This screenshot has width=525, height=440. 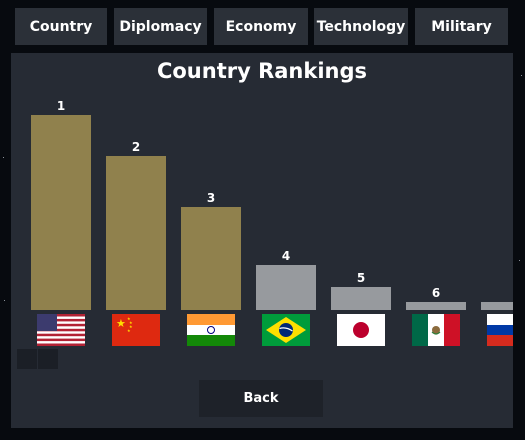 I want to click on flag-china-icon: ★ ★ ★ ★ ★, so click(x=136, y=330).